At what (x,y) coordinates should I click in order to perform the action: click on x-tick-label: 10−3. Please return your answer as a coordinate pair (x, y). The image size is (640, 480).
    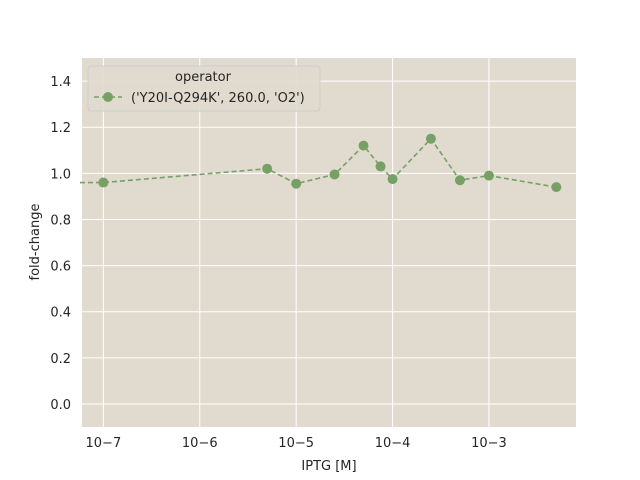
    Looking at the image, I should click on (489, 443).